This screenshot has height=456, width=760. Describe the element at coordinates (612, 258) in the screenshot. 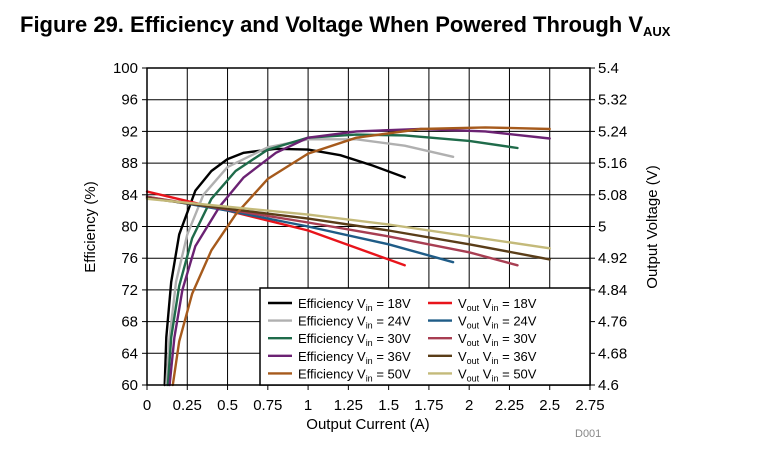

I see `y2-tick-label: 4.92` at that location.